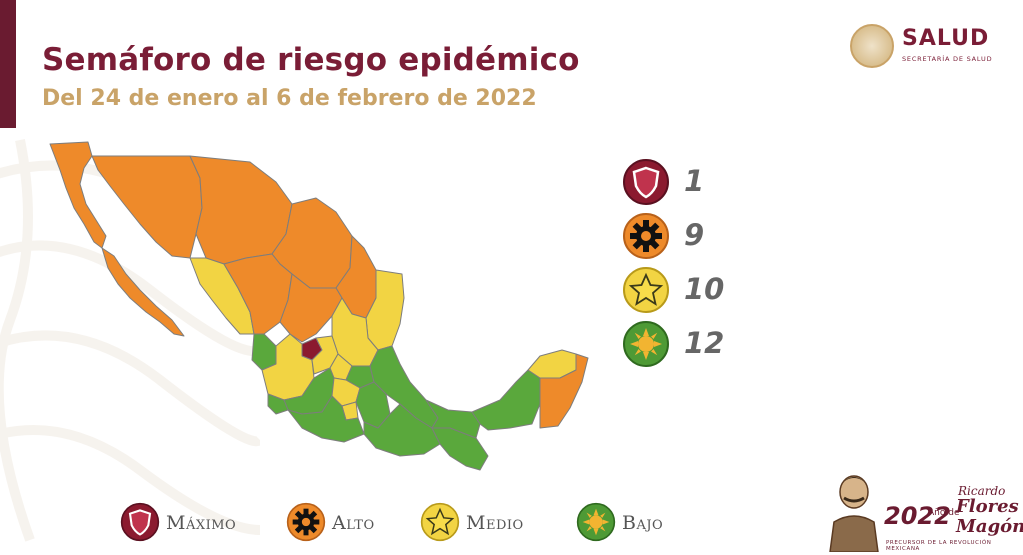 Image resolution: width=1023 pixels, height=555 pixels. What do you see at coordinates (564, 391) in the screenshot?
I see `state-quintana-roo` at bounding box center [564, 391].